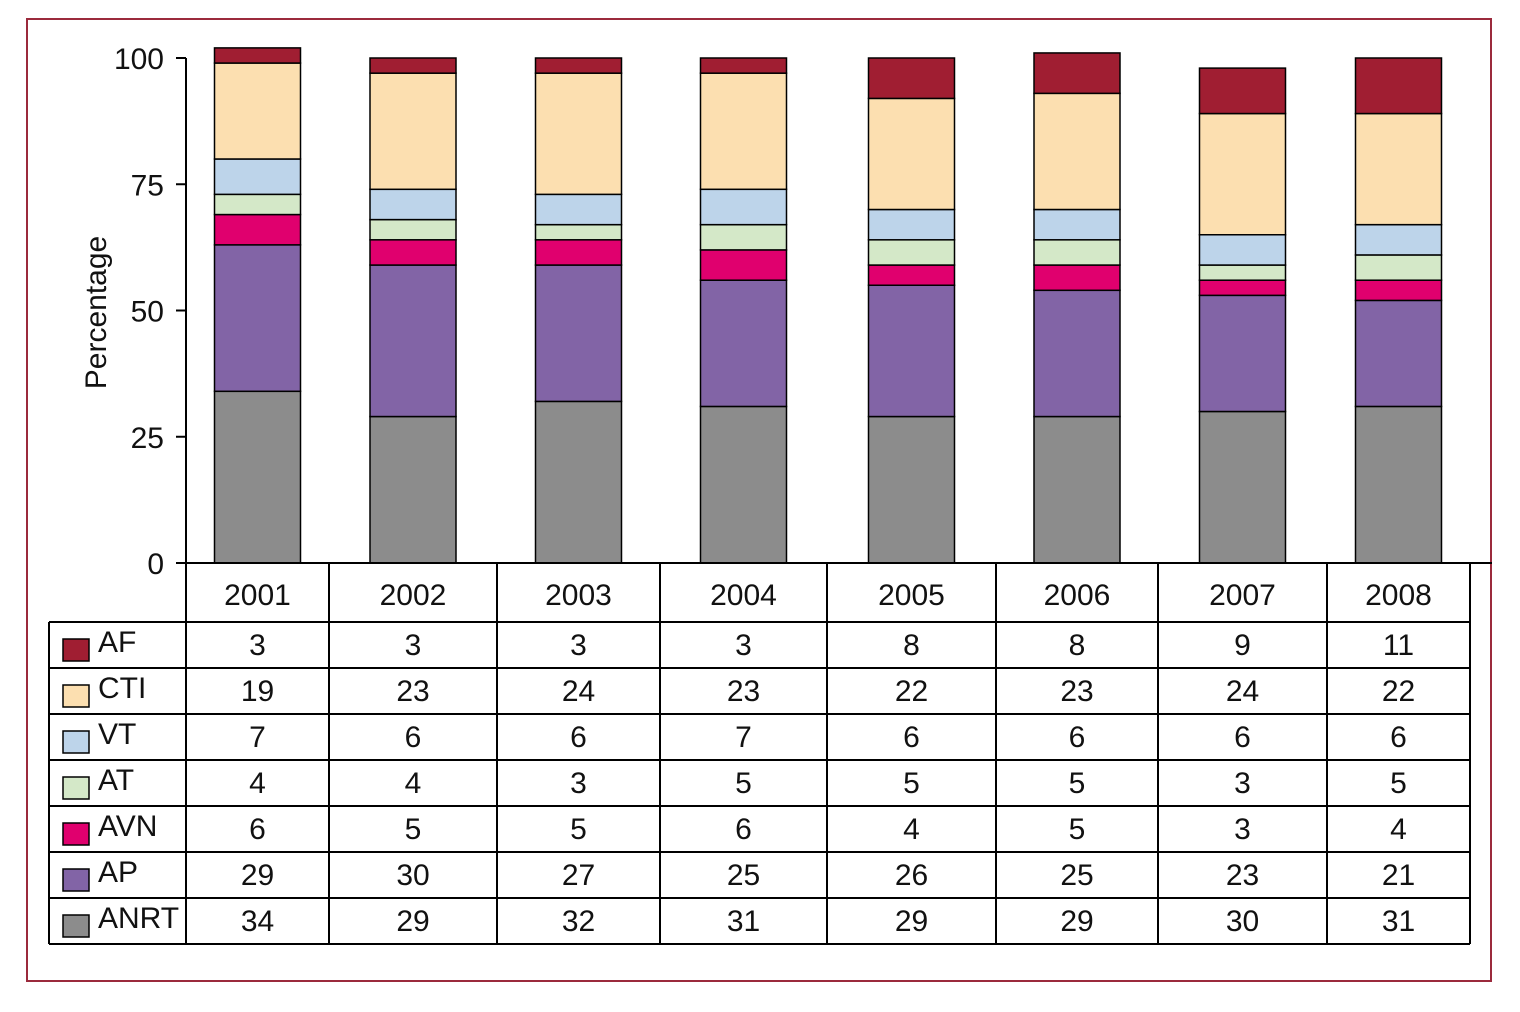 This screenshot has width=1520, height=1012. What do you see at coordinates (578, 482) in the screenshot?
I see `bar-segment-anrt-2003` at bounding box center [578, 482].